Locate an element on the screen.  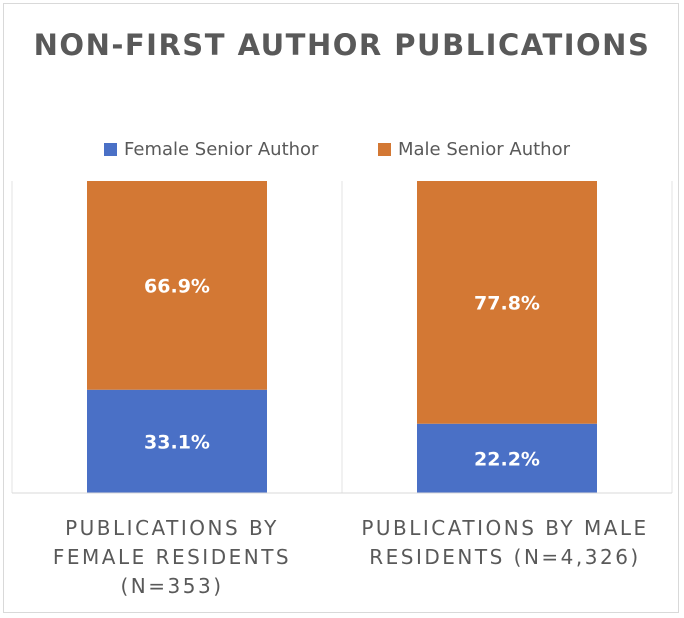
legend-swatch-male is located at coordinates (384, 149).